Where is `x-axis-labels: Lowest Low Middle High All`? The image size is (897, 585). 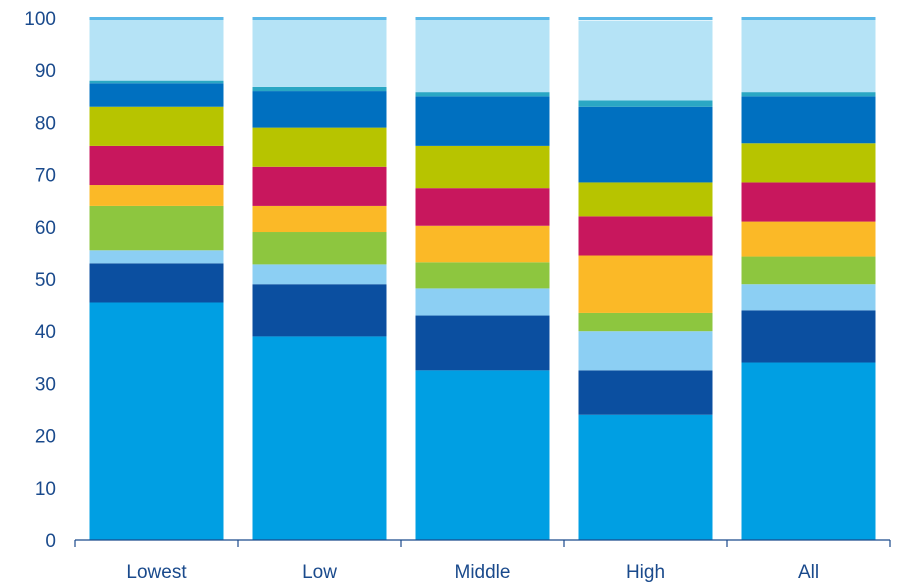 x-axis-labels: Lowest Low Middle High All is located at coordinates (482, 561).